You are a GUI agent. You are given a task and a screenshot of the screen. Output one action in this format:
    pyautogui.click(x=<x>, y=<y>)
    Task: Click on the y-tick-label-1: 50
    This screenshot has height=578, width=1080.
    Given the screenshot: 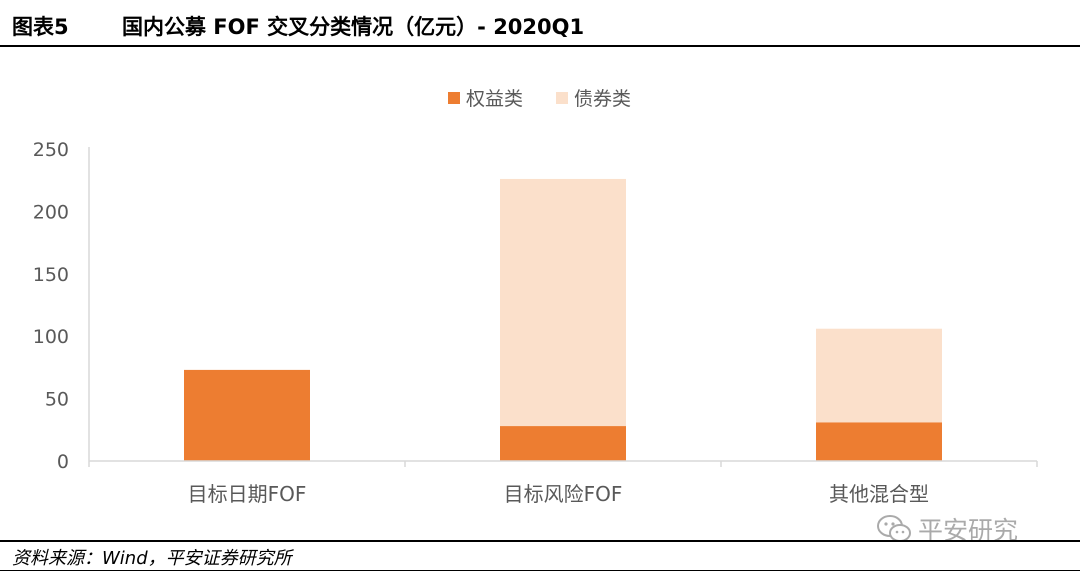 What is the action you would take?
    pyautogui.click(x=57, y=400)
    